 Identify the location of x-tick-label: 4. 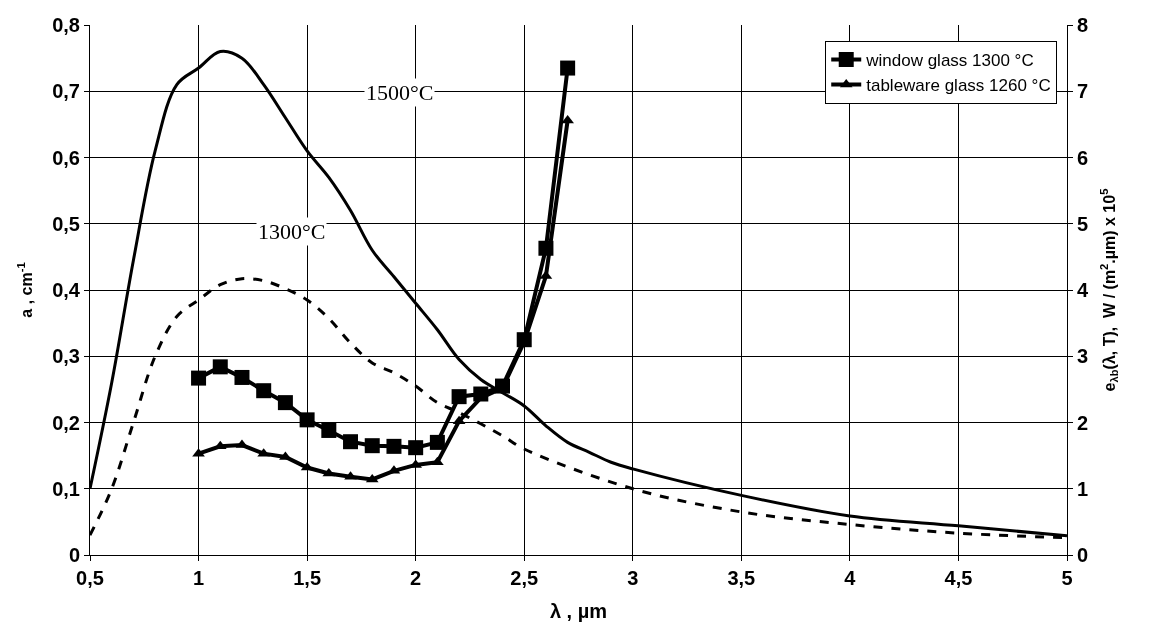
(850, 578).